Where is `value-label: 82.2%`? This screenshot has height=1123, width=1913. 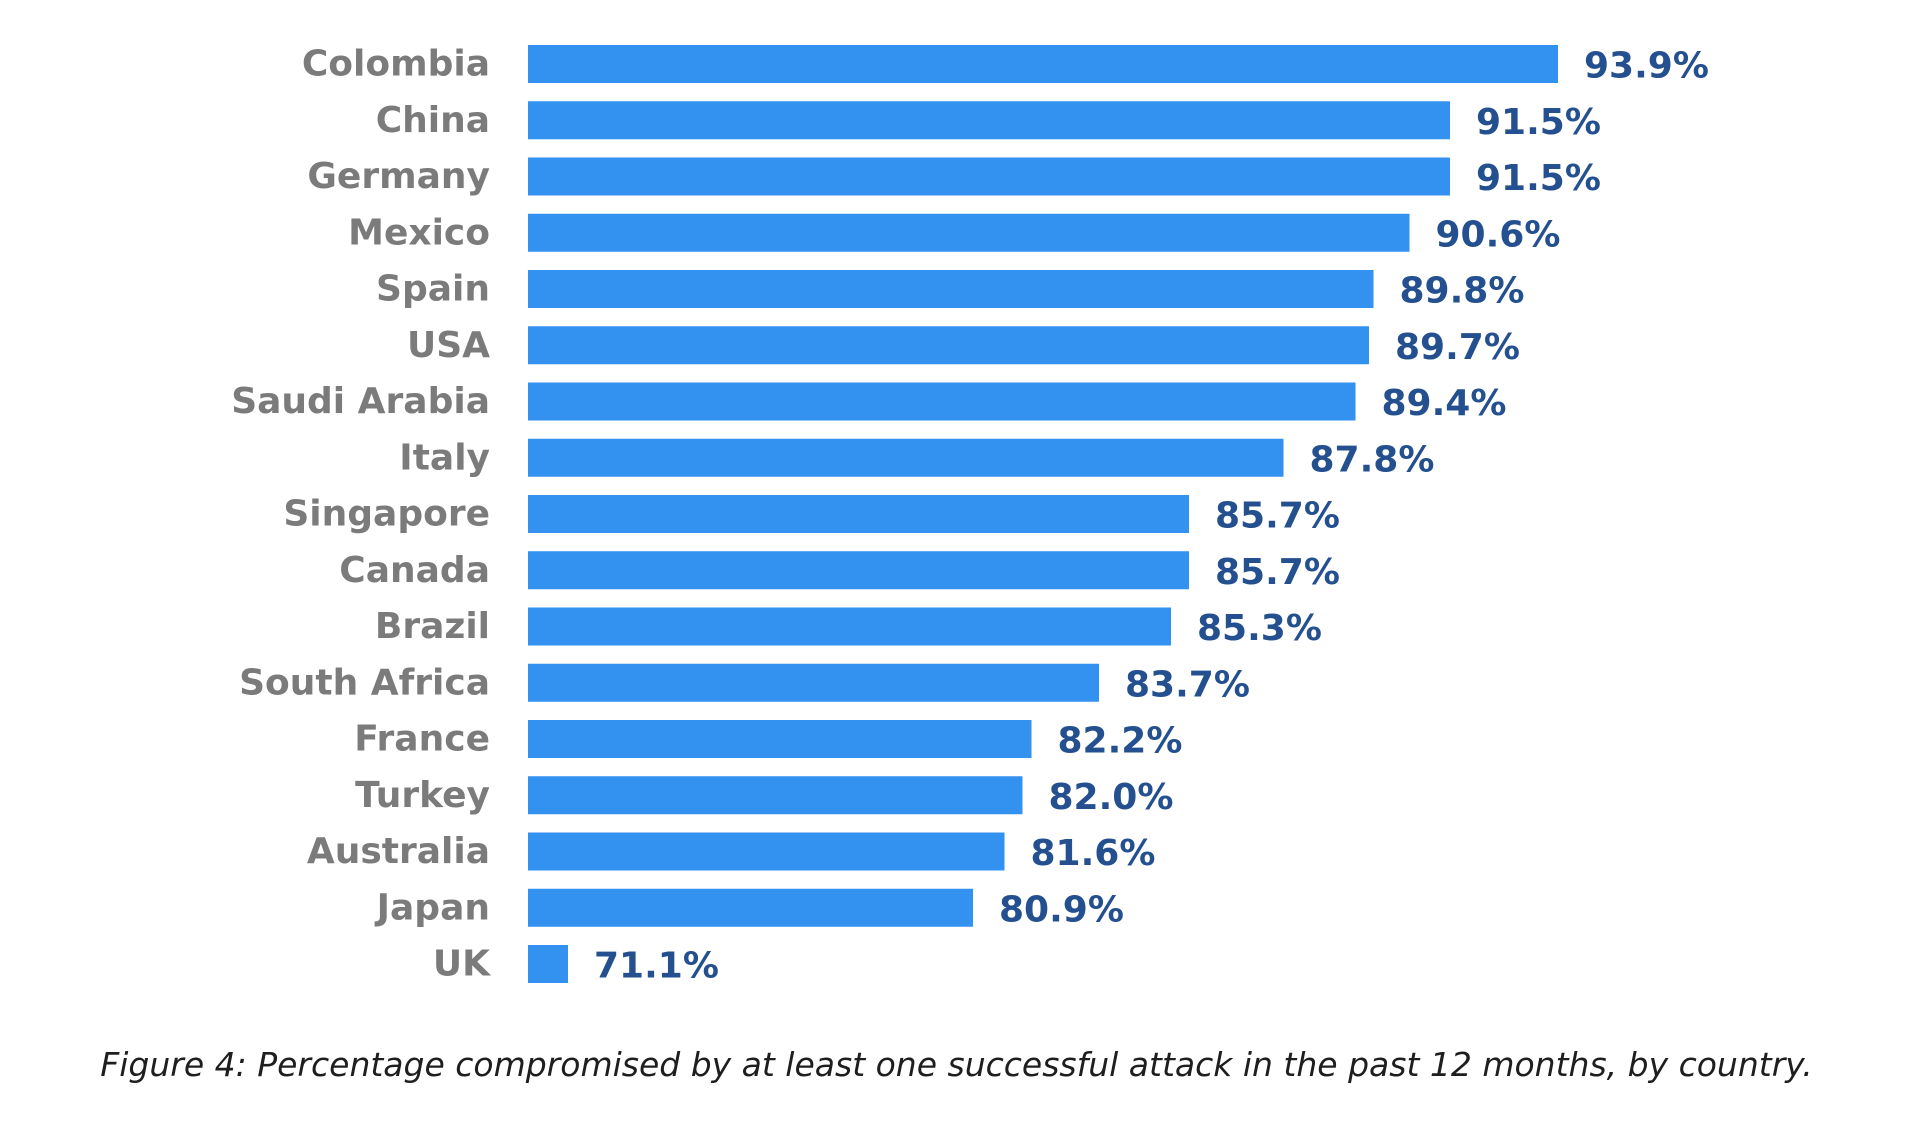 value-label: 82.2% is located at coordinates (1120, 741).